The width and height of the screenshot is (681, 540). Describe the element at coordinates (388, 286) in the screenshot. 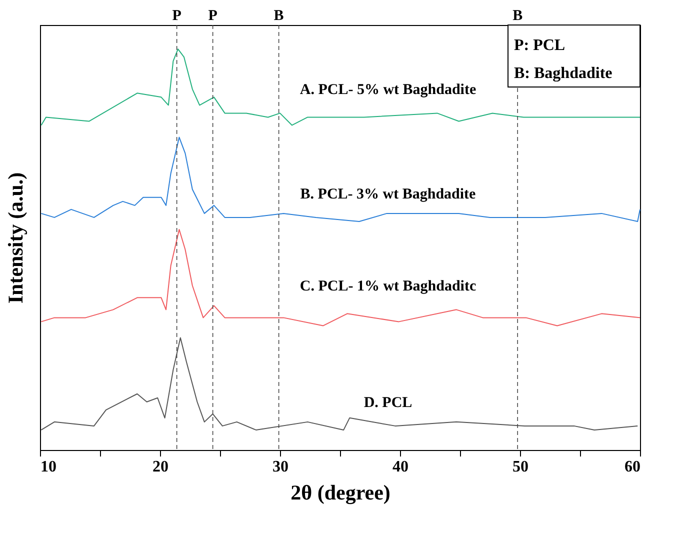

I see `series-label: C. PCL- 1% wt Baghdaditc` at that location.